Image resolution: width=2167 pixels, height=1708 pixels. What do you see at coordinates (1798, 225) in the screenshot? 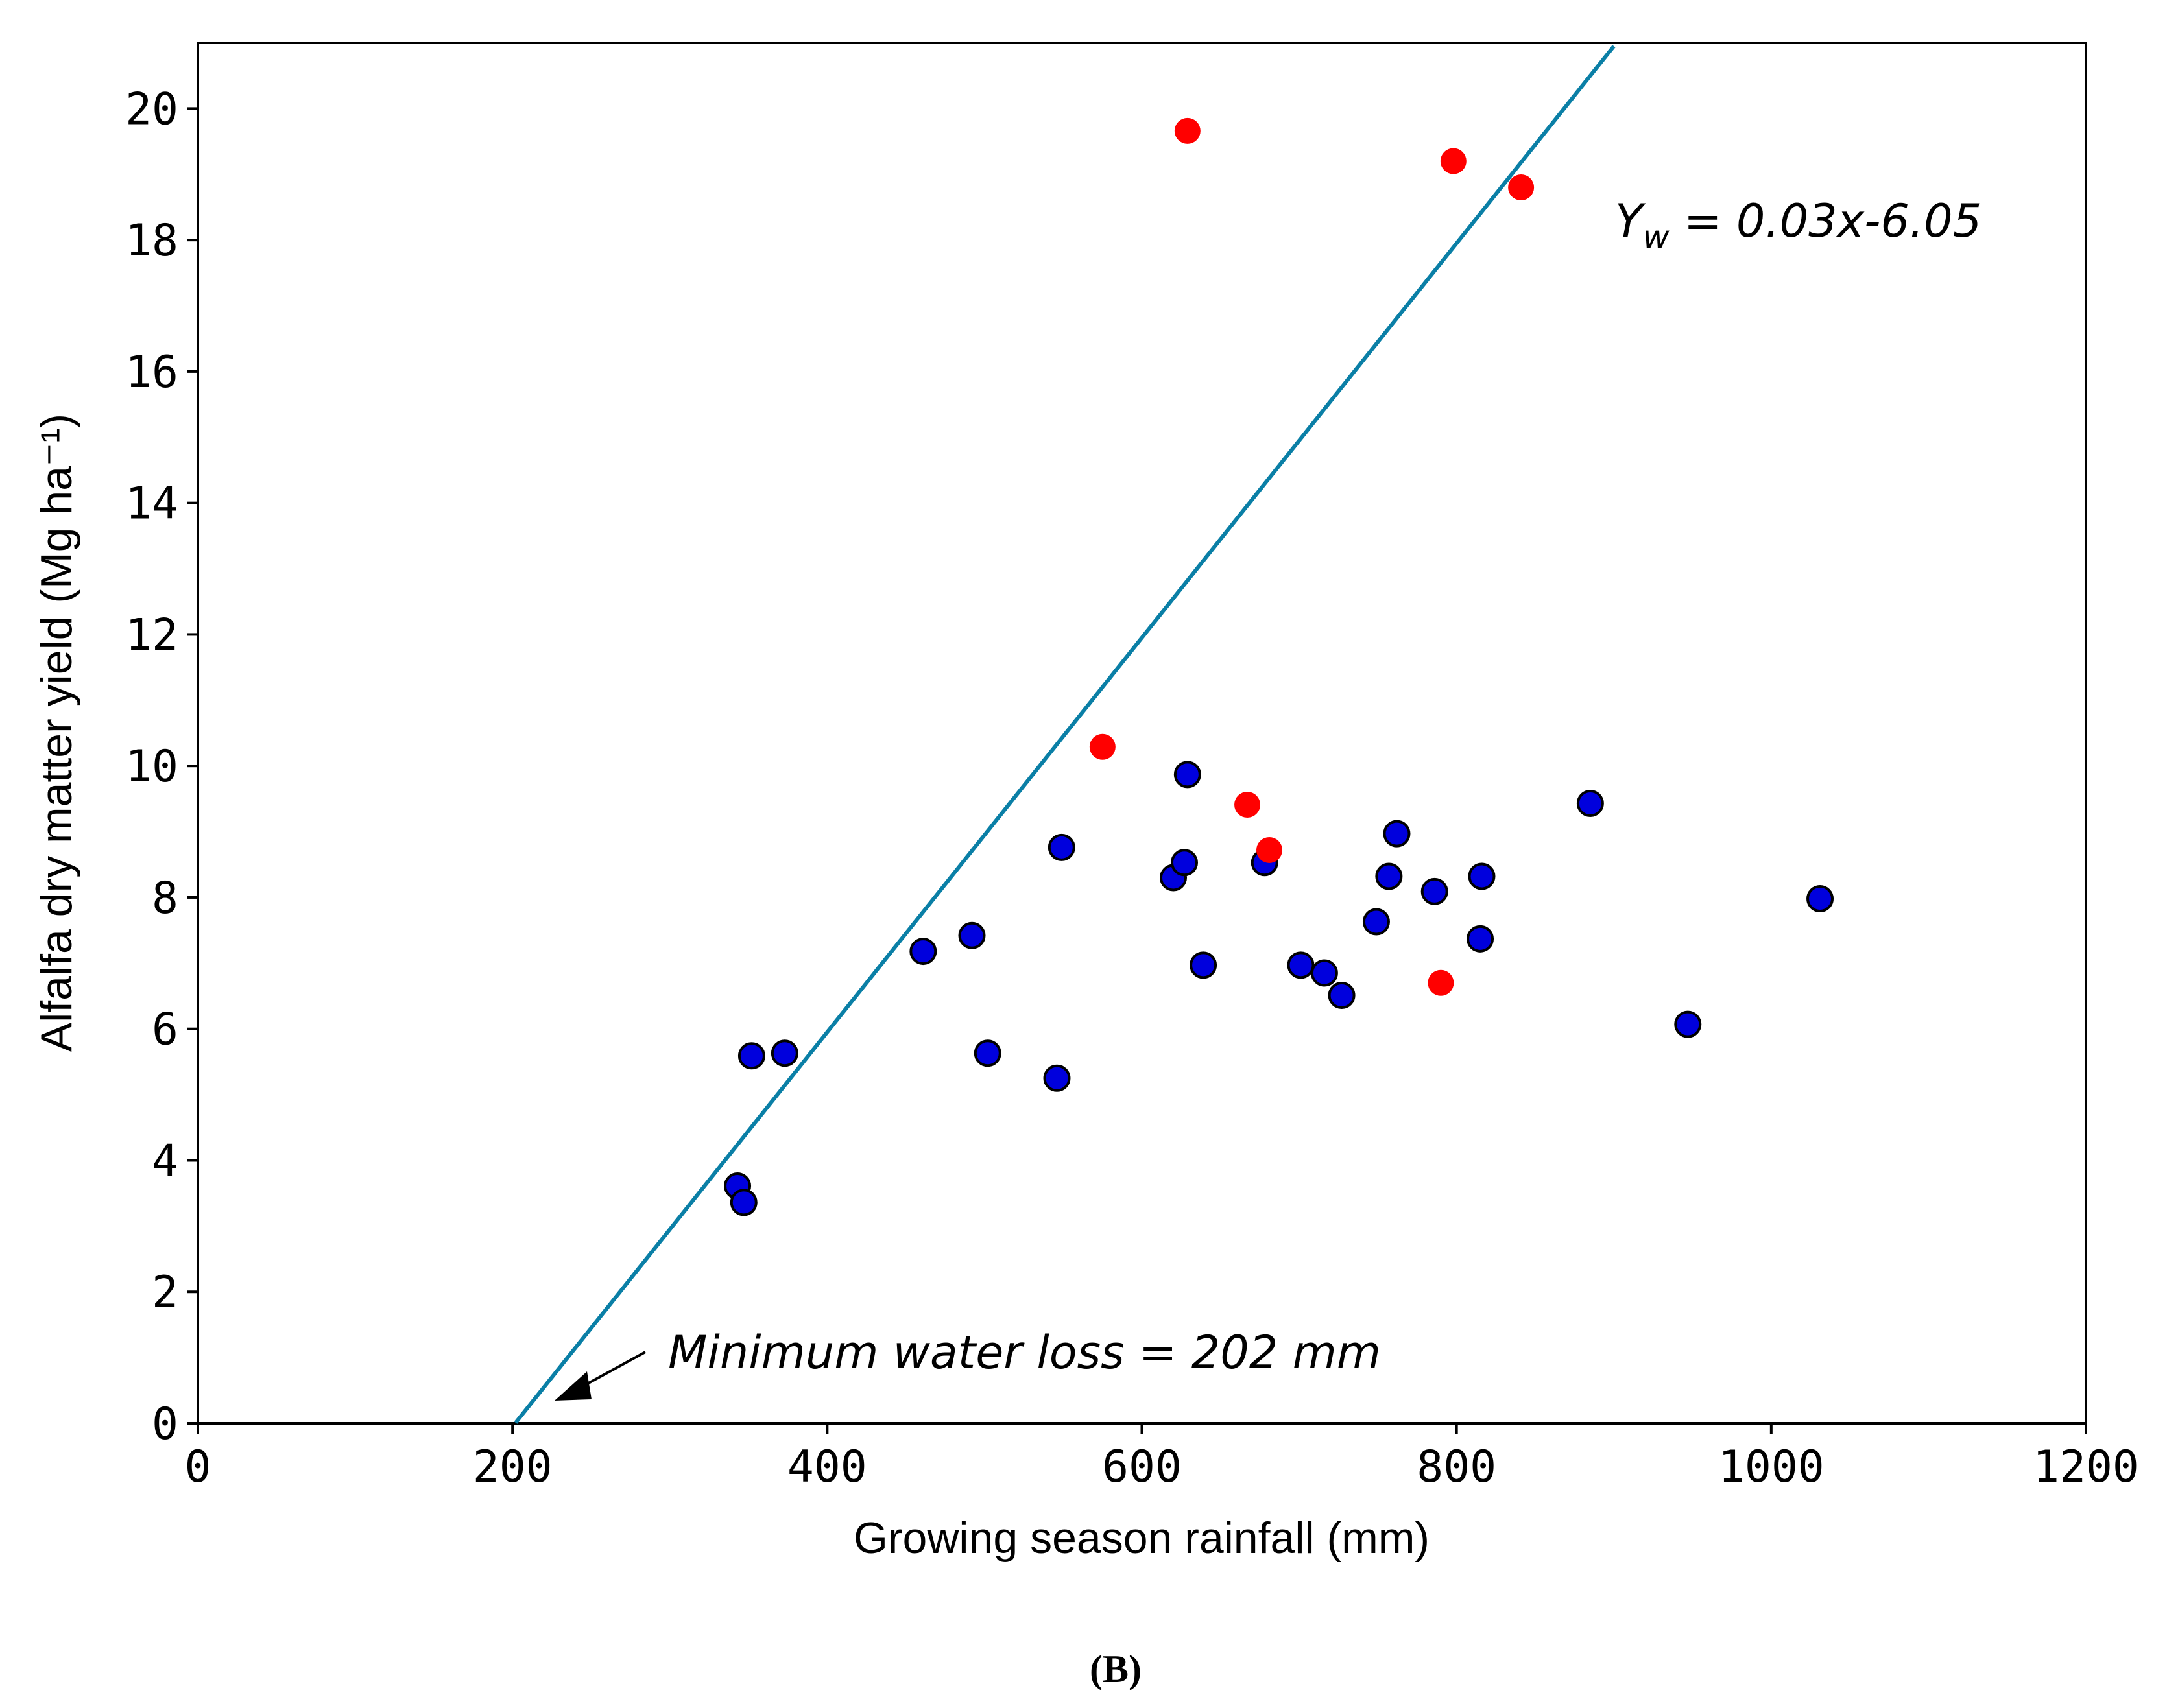
I see `equation-annotation: Yw = 0.03x-6.05` at bounding box center [1798, 225].